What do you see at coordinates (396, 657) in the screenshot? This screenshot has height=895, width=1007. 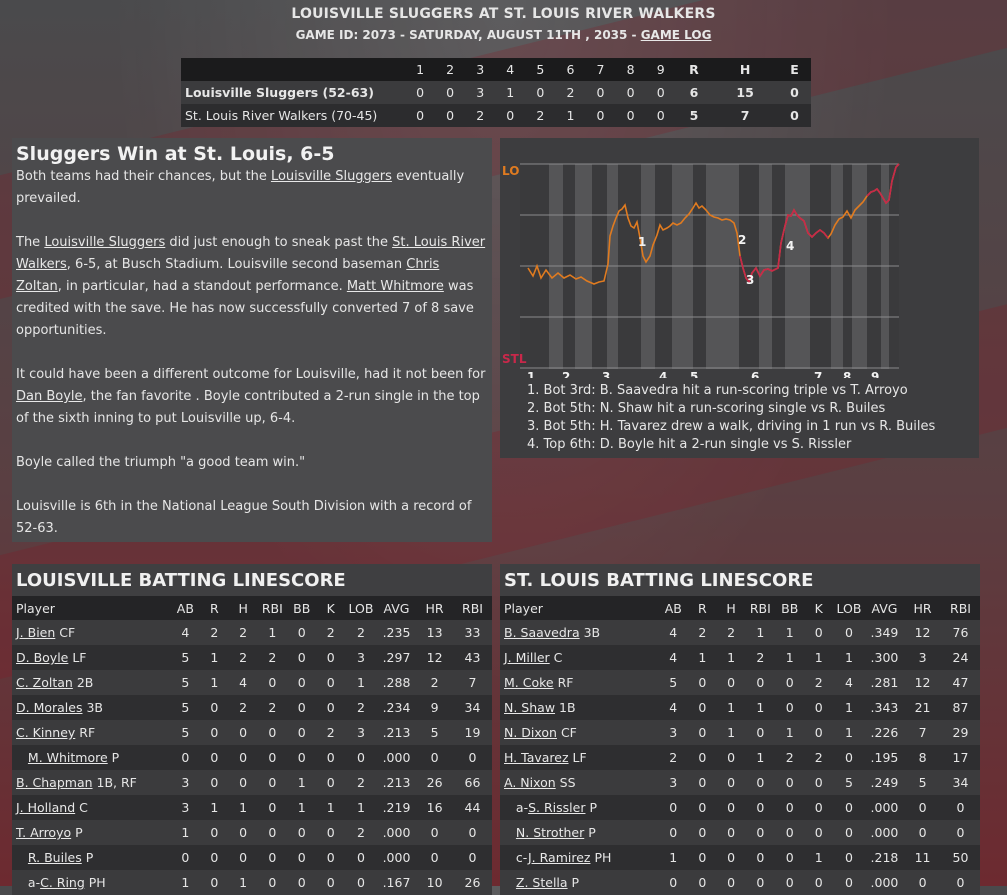 I see `stat-cell: .297` at bounding box center [396, 657].